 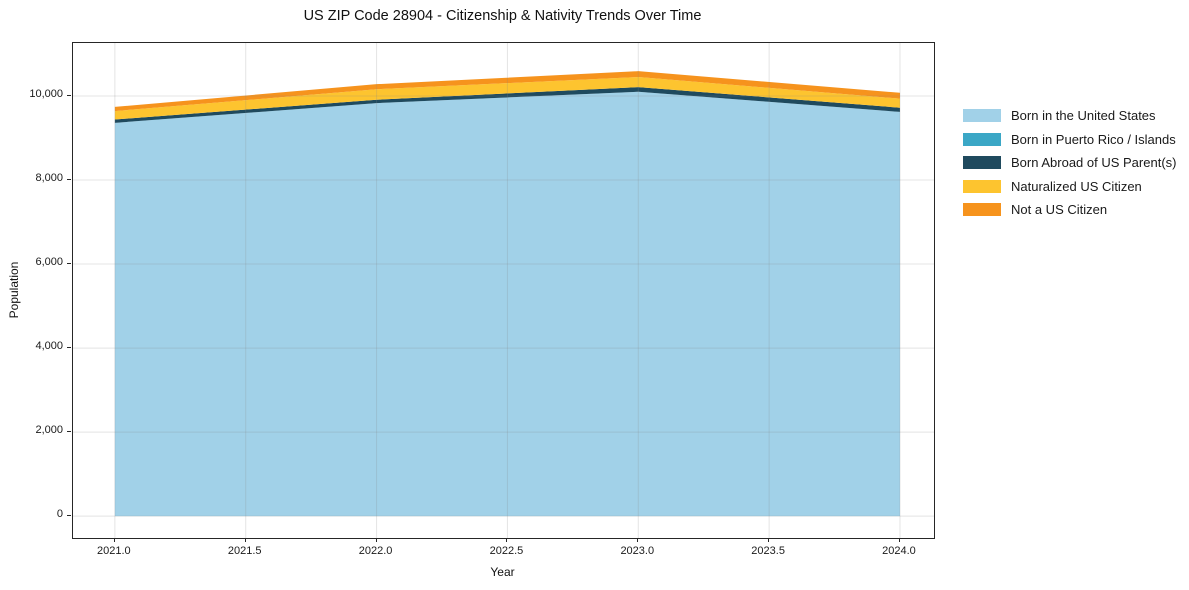 I want to click on legend-label: Born in the United States, so click(x=1083, y=116).